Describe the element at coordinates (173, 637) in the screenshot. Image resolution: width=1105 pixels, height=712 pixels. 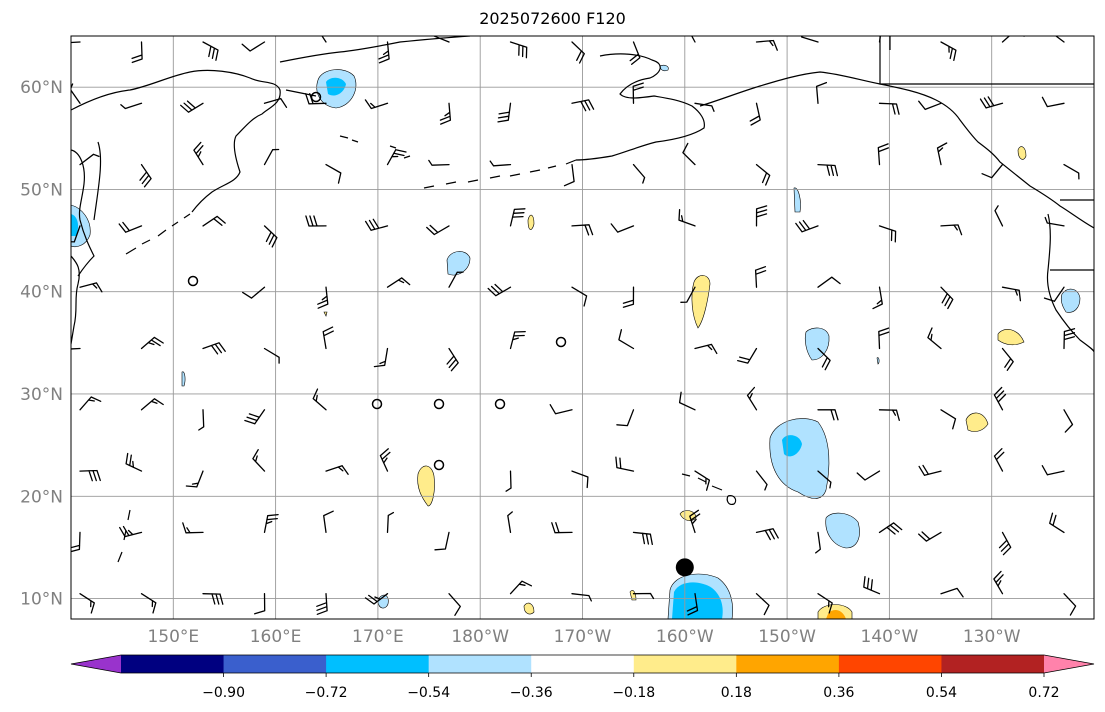
I see `longitude-label: 150°E` at that location.